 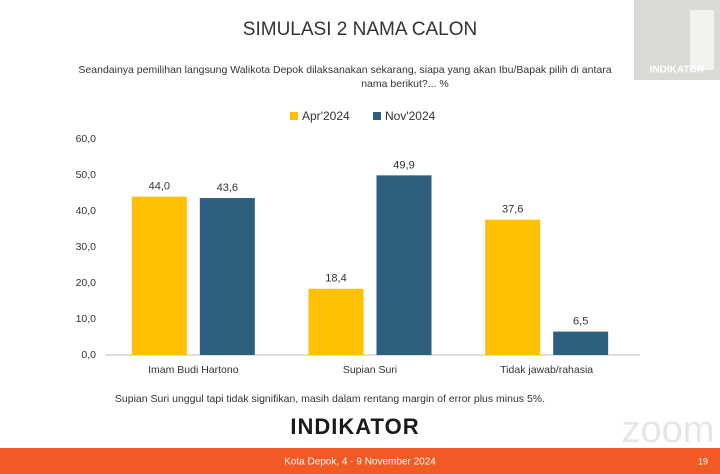 What do you see at coordinates (86, 139) in the screenshot?
I see `y-tick-label: 60,0` at bounding box center [86, 139].